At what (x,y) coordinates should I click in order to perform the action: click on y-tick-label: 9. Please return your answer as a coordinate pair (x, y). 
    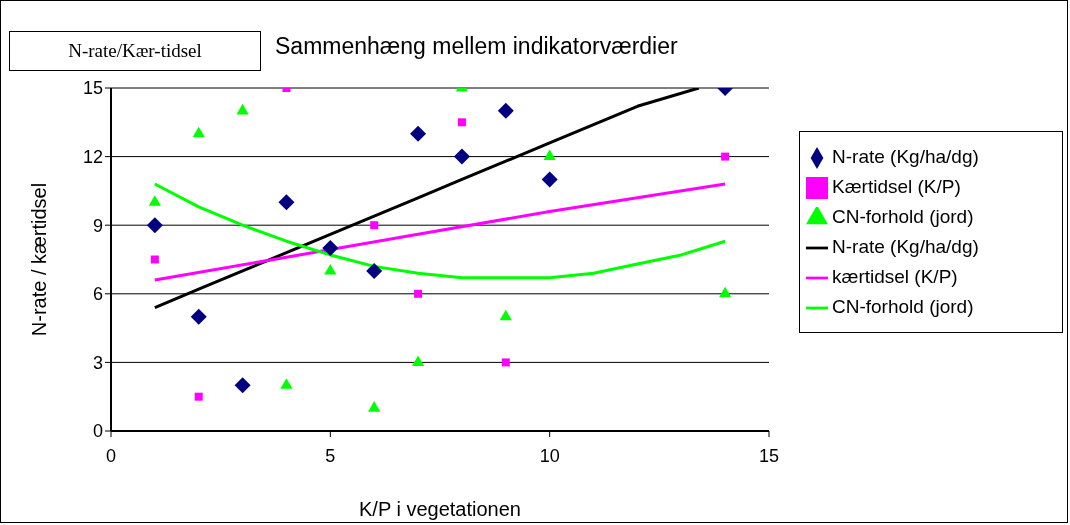
    Looking at the image, I should click on (97, 225).